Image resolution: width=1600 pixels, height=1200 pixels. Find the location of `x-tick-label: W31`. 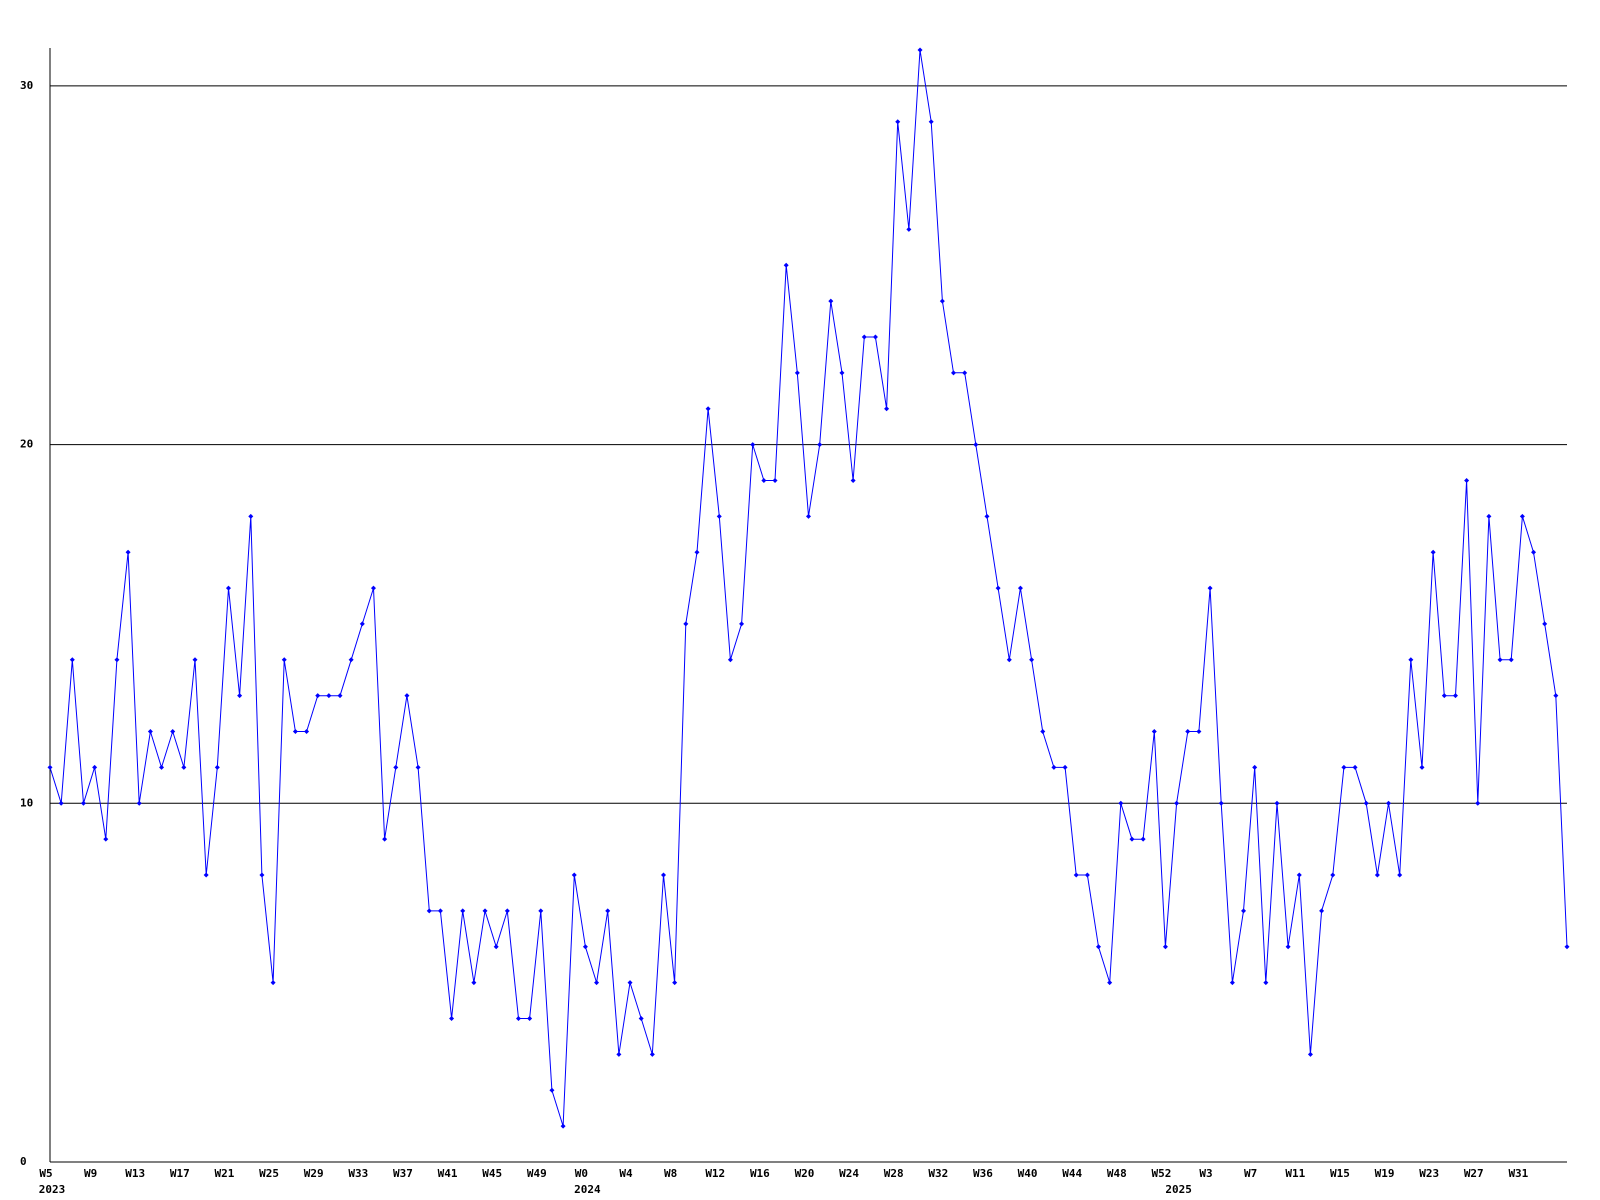

x-tick-label: W31 is located at coordinates (1518, 1173).